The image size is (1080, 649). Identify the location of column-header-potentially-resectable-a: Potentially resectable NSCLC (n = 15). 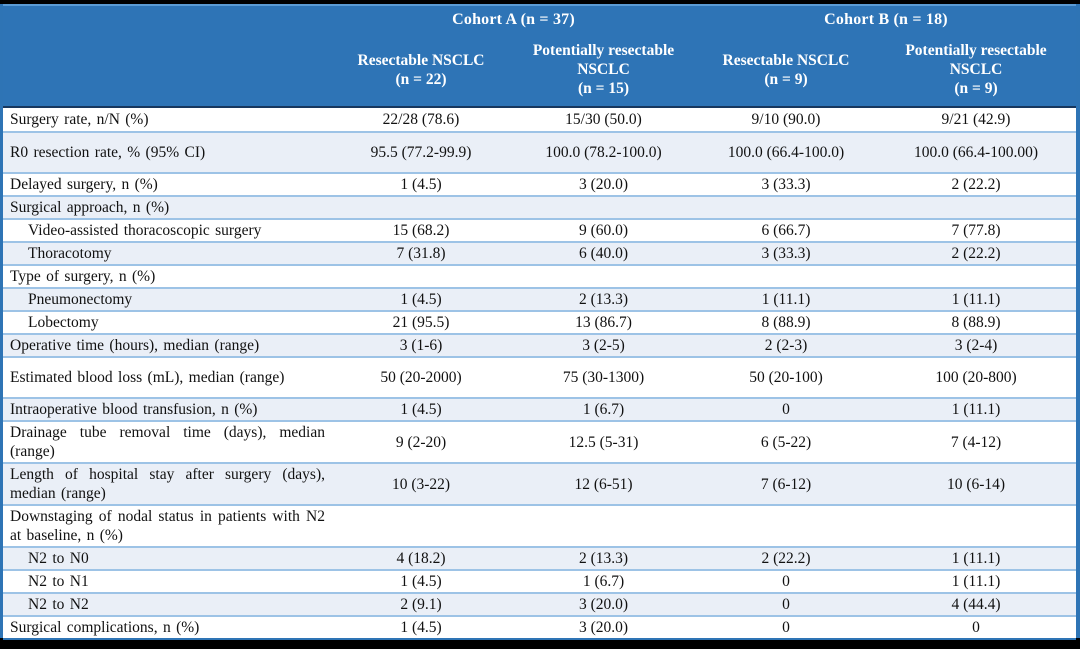
(603, 69).